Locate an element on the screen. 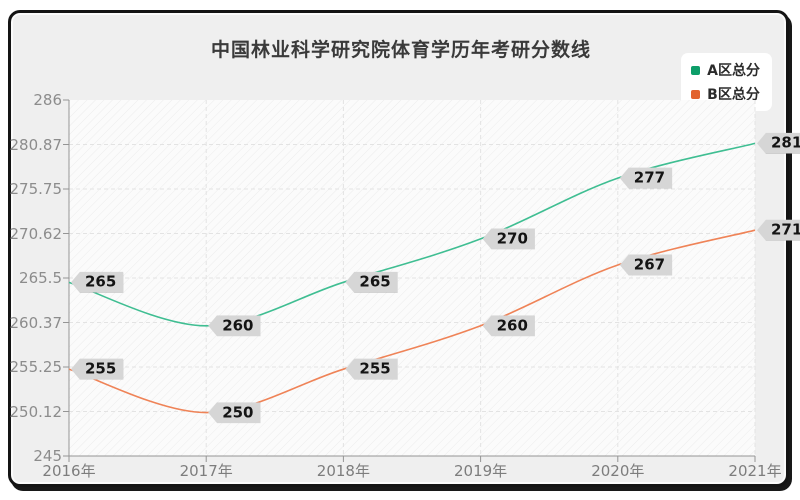 Image resolution: width=800 pixels, height=500 pixels. point-value-label: 270 is located at coordinates (508, 239).